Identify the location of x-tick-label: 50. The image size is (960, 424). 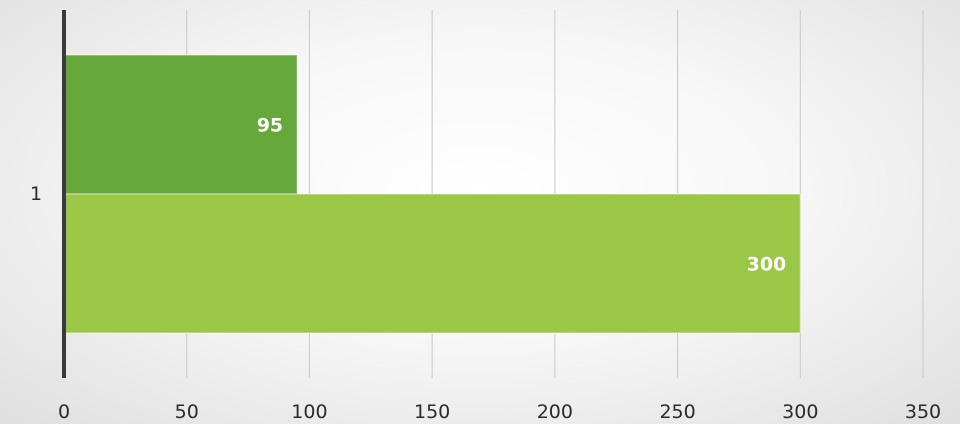
(187, 412).